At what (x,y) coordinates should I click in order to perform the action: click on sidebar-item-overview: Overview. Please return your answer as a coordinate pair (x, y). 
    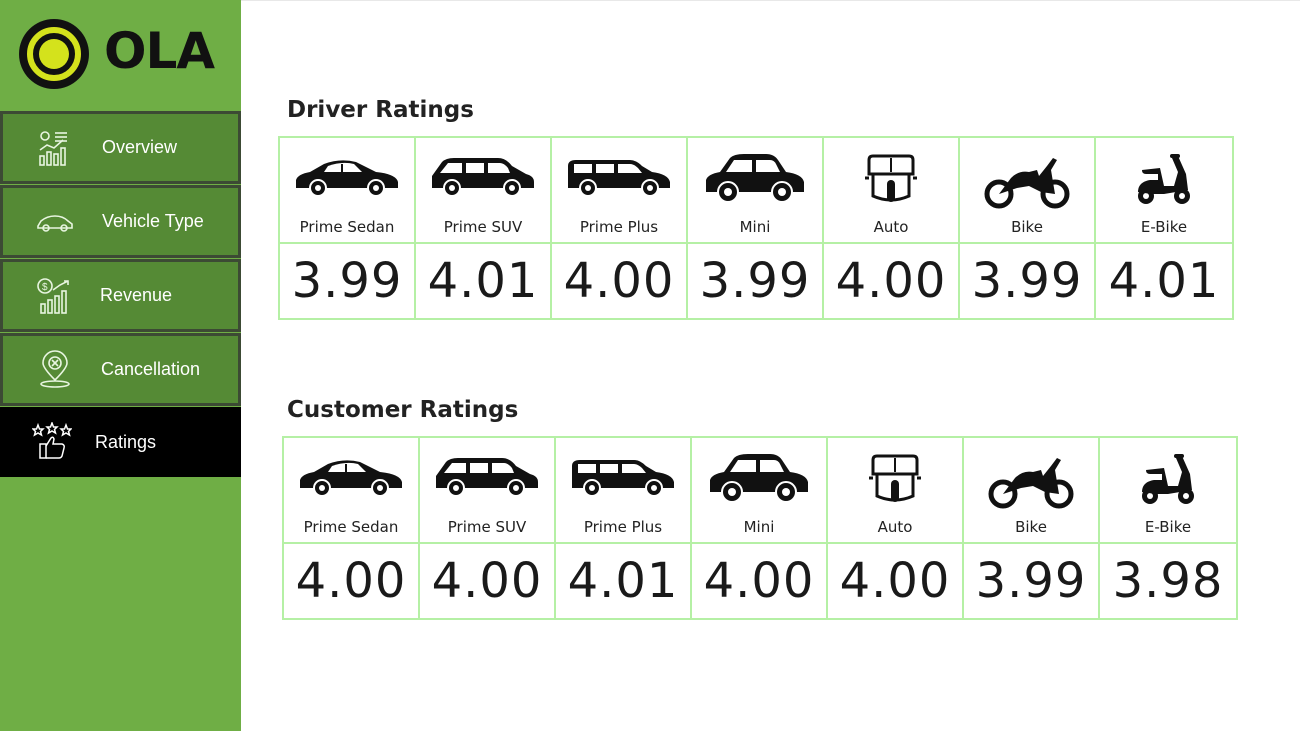
    Looking at the image, I should click on (120, 147).